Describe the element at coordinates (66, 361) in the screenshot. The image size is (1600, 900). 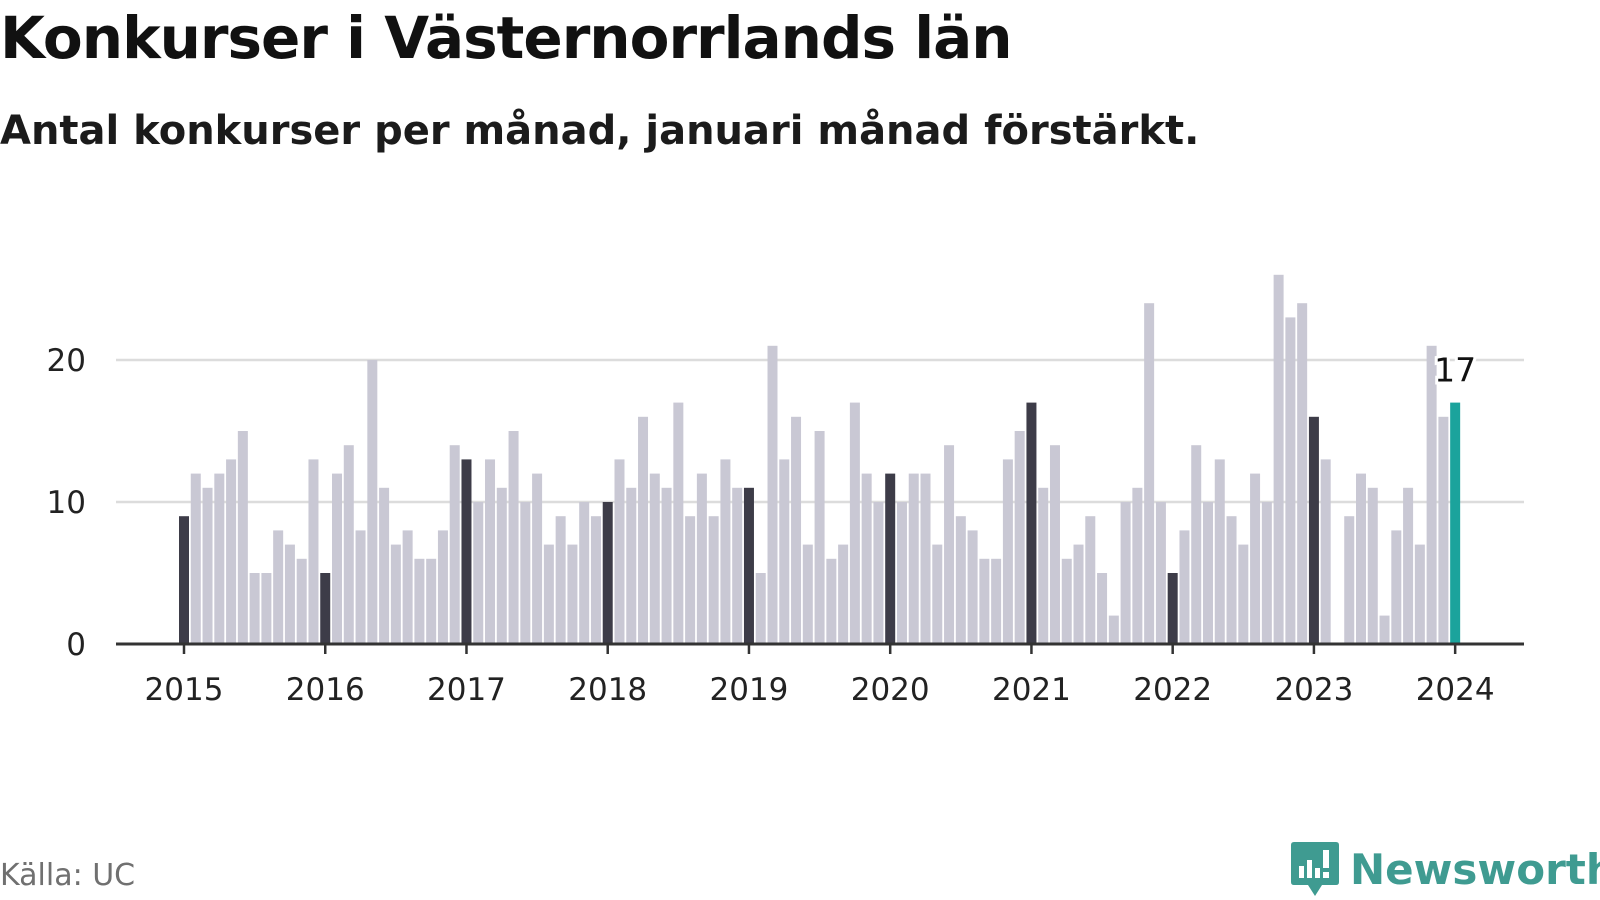
I see `y-tick-label: 20` at that location.